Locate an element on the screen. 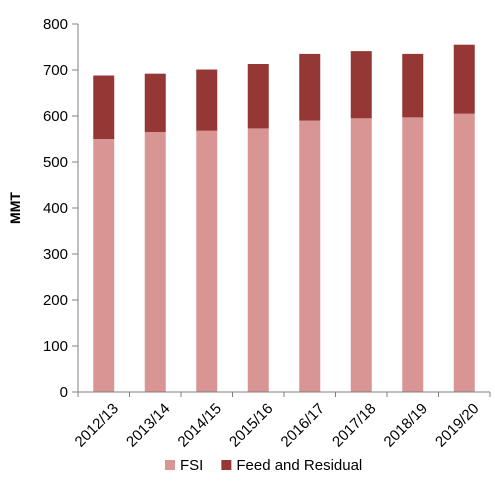 The height and width of the screenshot is (488, 495). legend-swatch-feed-and-residual is located at coordinates (226, 465).